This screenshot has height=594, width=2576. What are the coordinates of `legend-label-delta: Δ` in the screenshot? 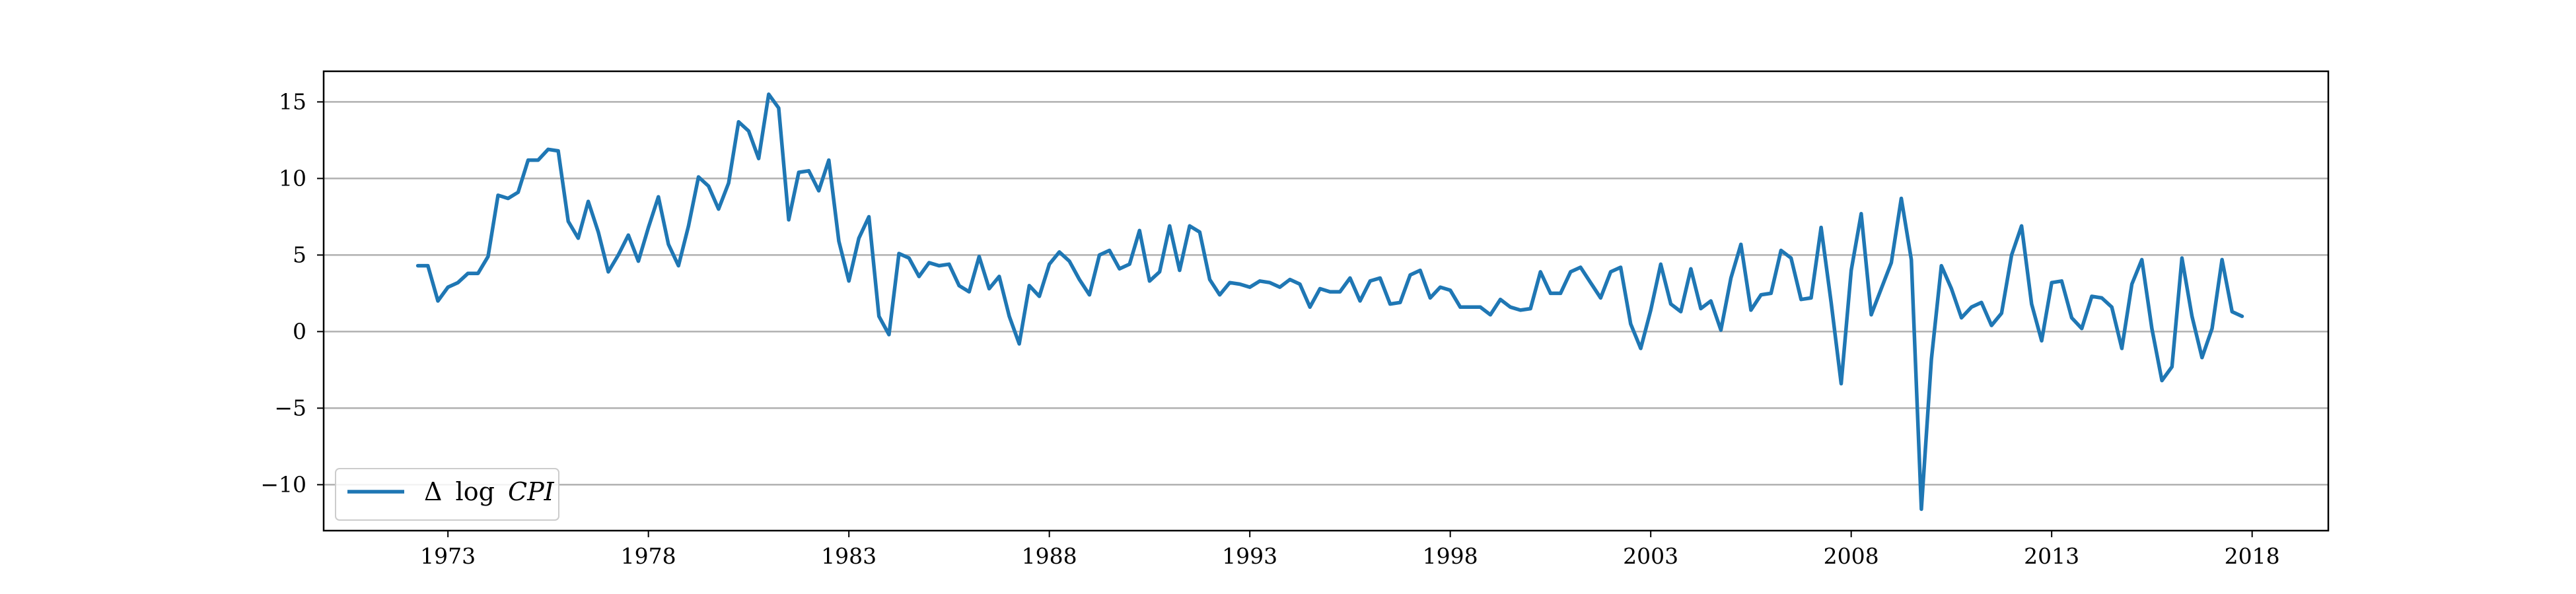 It's located at (433, 492).